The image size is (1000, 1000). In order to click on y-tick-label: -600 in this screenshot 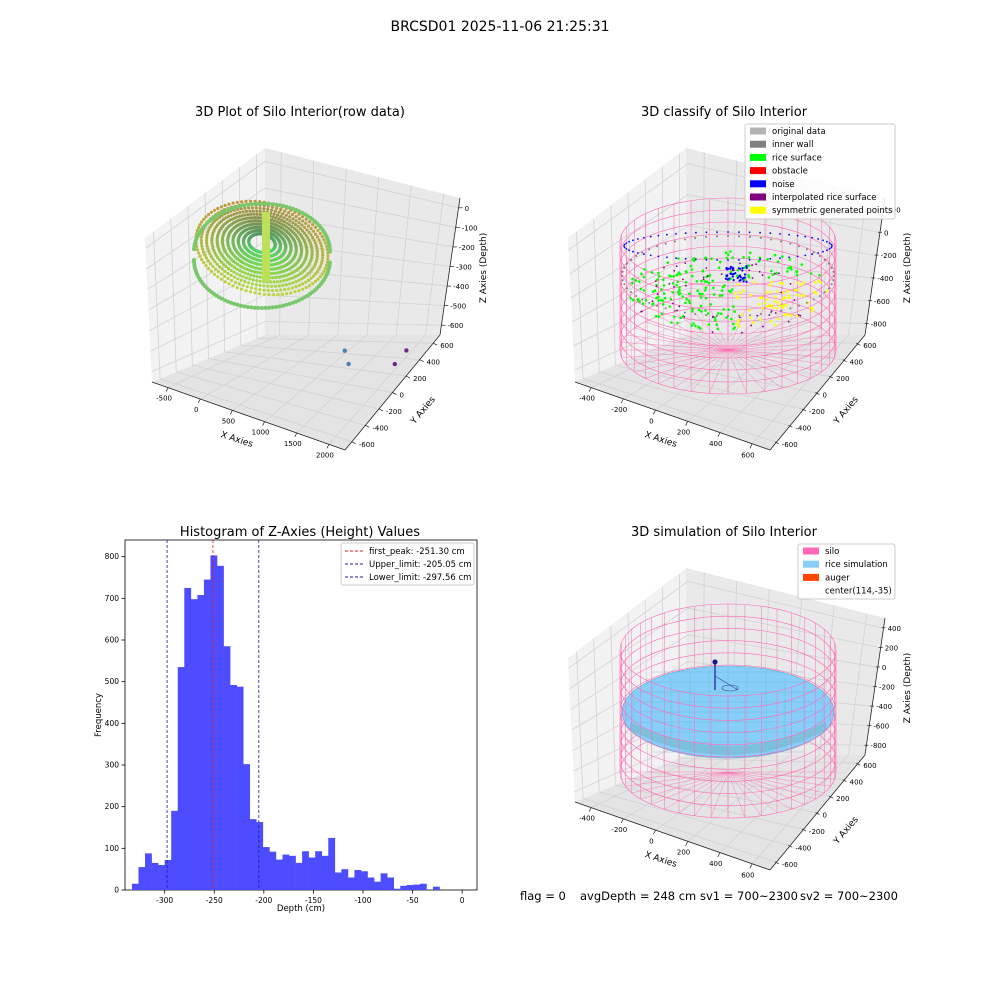, I will do `click(790, 865)`.